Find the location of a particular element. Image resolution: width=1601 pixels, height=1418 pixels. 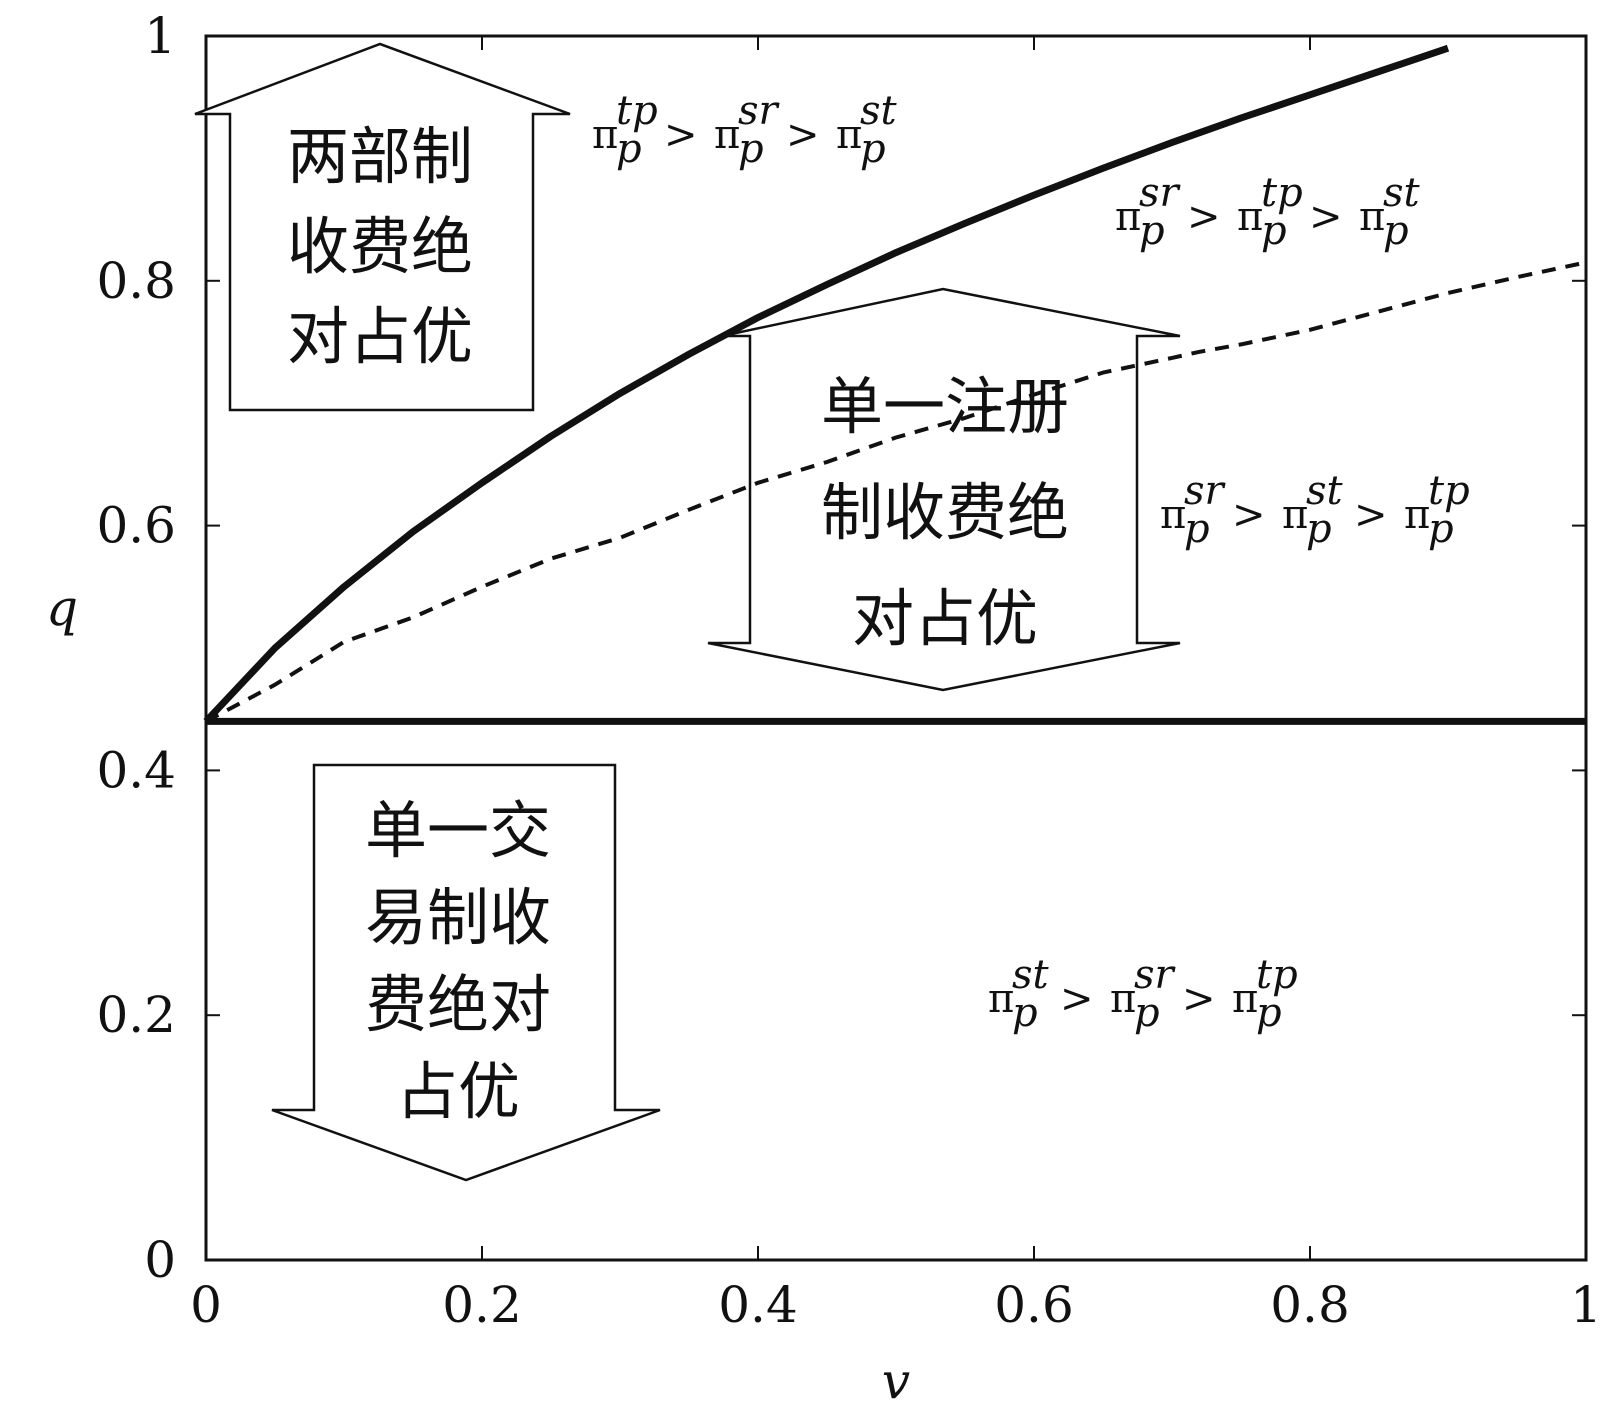

x-tick-label: 0.6 is located at coordinates (1034, 1305).